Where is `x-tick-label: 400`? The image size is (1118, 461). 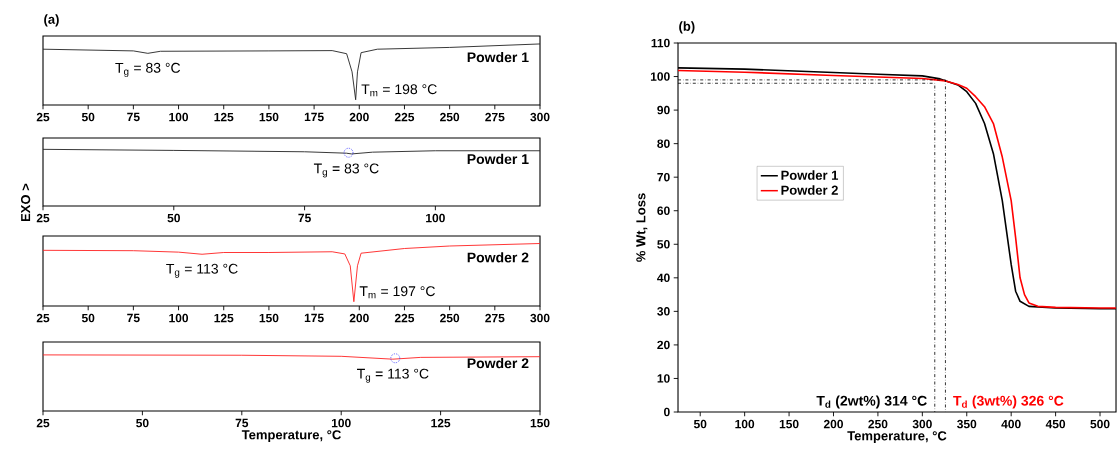 x-tick-label: 400 is located at coordinates (1011, 424).